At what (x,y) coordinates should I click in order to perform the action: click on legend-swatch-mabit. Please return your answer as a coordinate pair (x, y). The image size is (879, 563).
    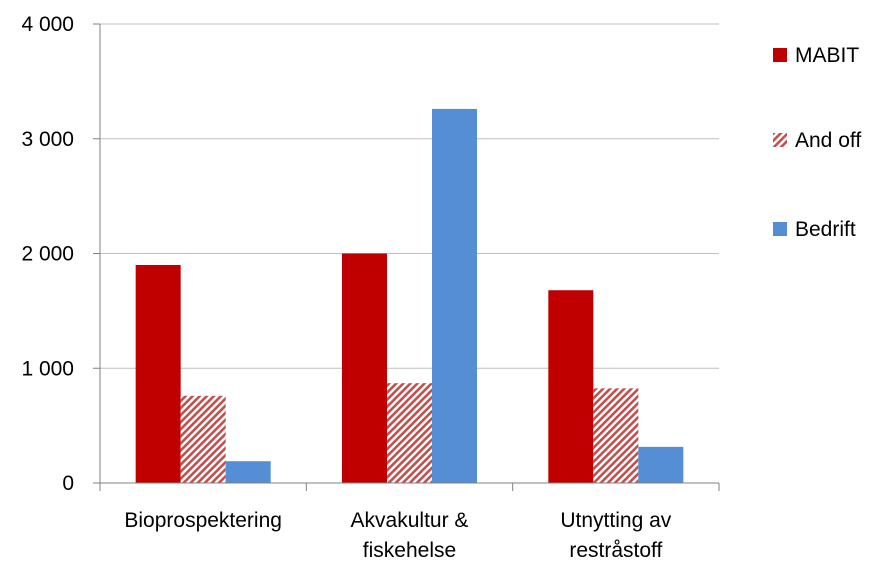
    Looking at the image, I should click on (780, 55).